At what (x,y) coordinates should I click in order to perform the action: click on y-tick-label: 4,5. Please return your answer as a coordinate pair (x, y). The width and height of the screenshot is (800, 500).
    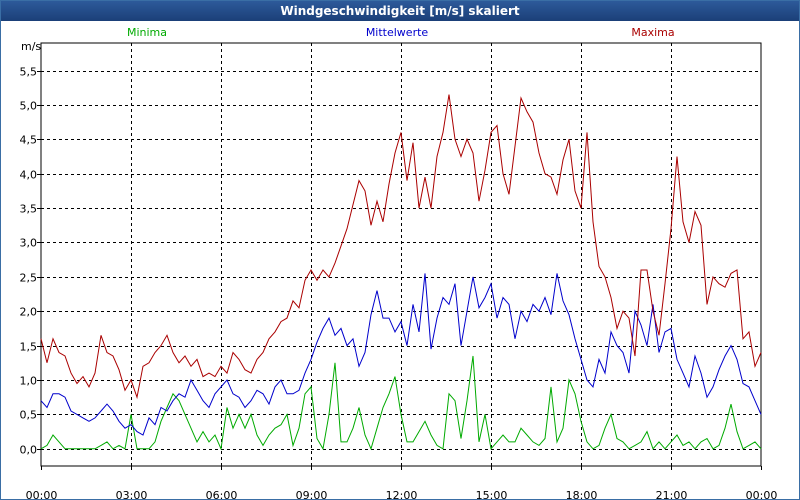
    Looking at the image, I should click on (29, 140).